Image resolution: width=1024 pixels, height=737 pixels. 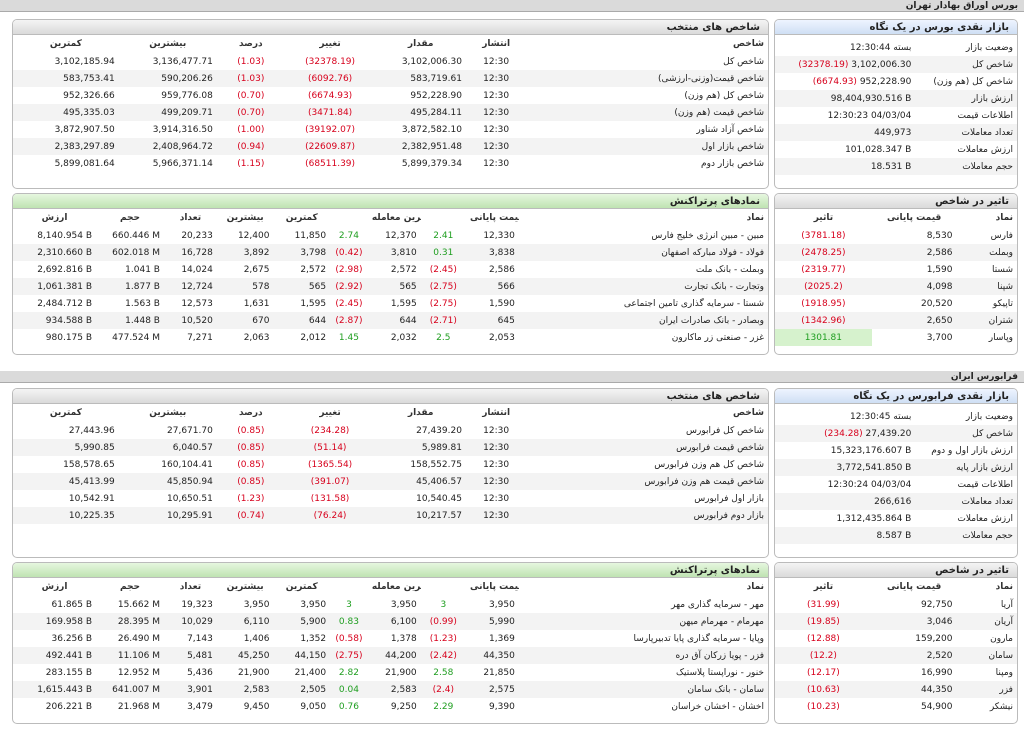 What do you see at coordinates (896, 672) in the screenshot?
I see `impact-row: (12.17) 16,990 ومپنا` at bounding box center [896, 672].